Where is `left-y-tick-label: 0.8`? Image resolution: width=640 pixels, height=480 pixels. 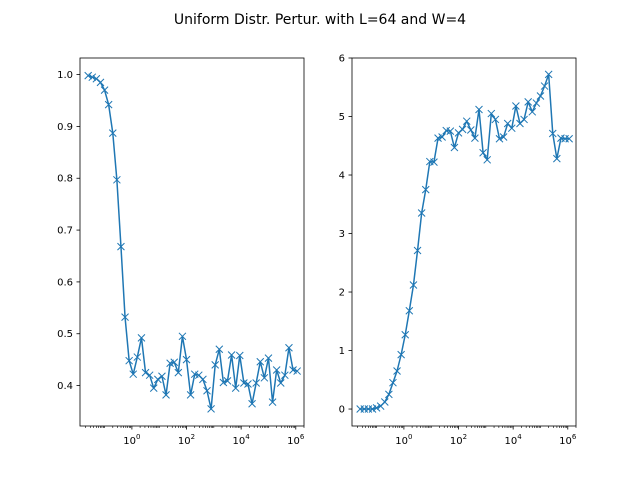
left-y-tick-label: 0.8 is located at coordinates (65, 179).